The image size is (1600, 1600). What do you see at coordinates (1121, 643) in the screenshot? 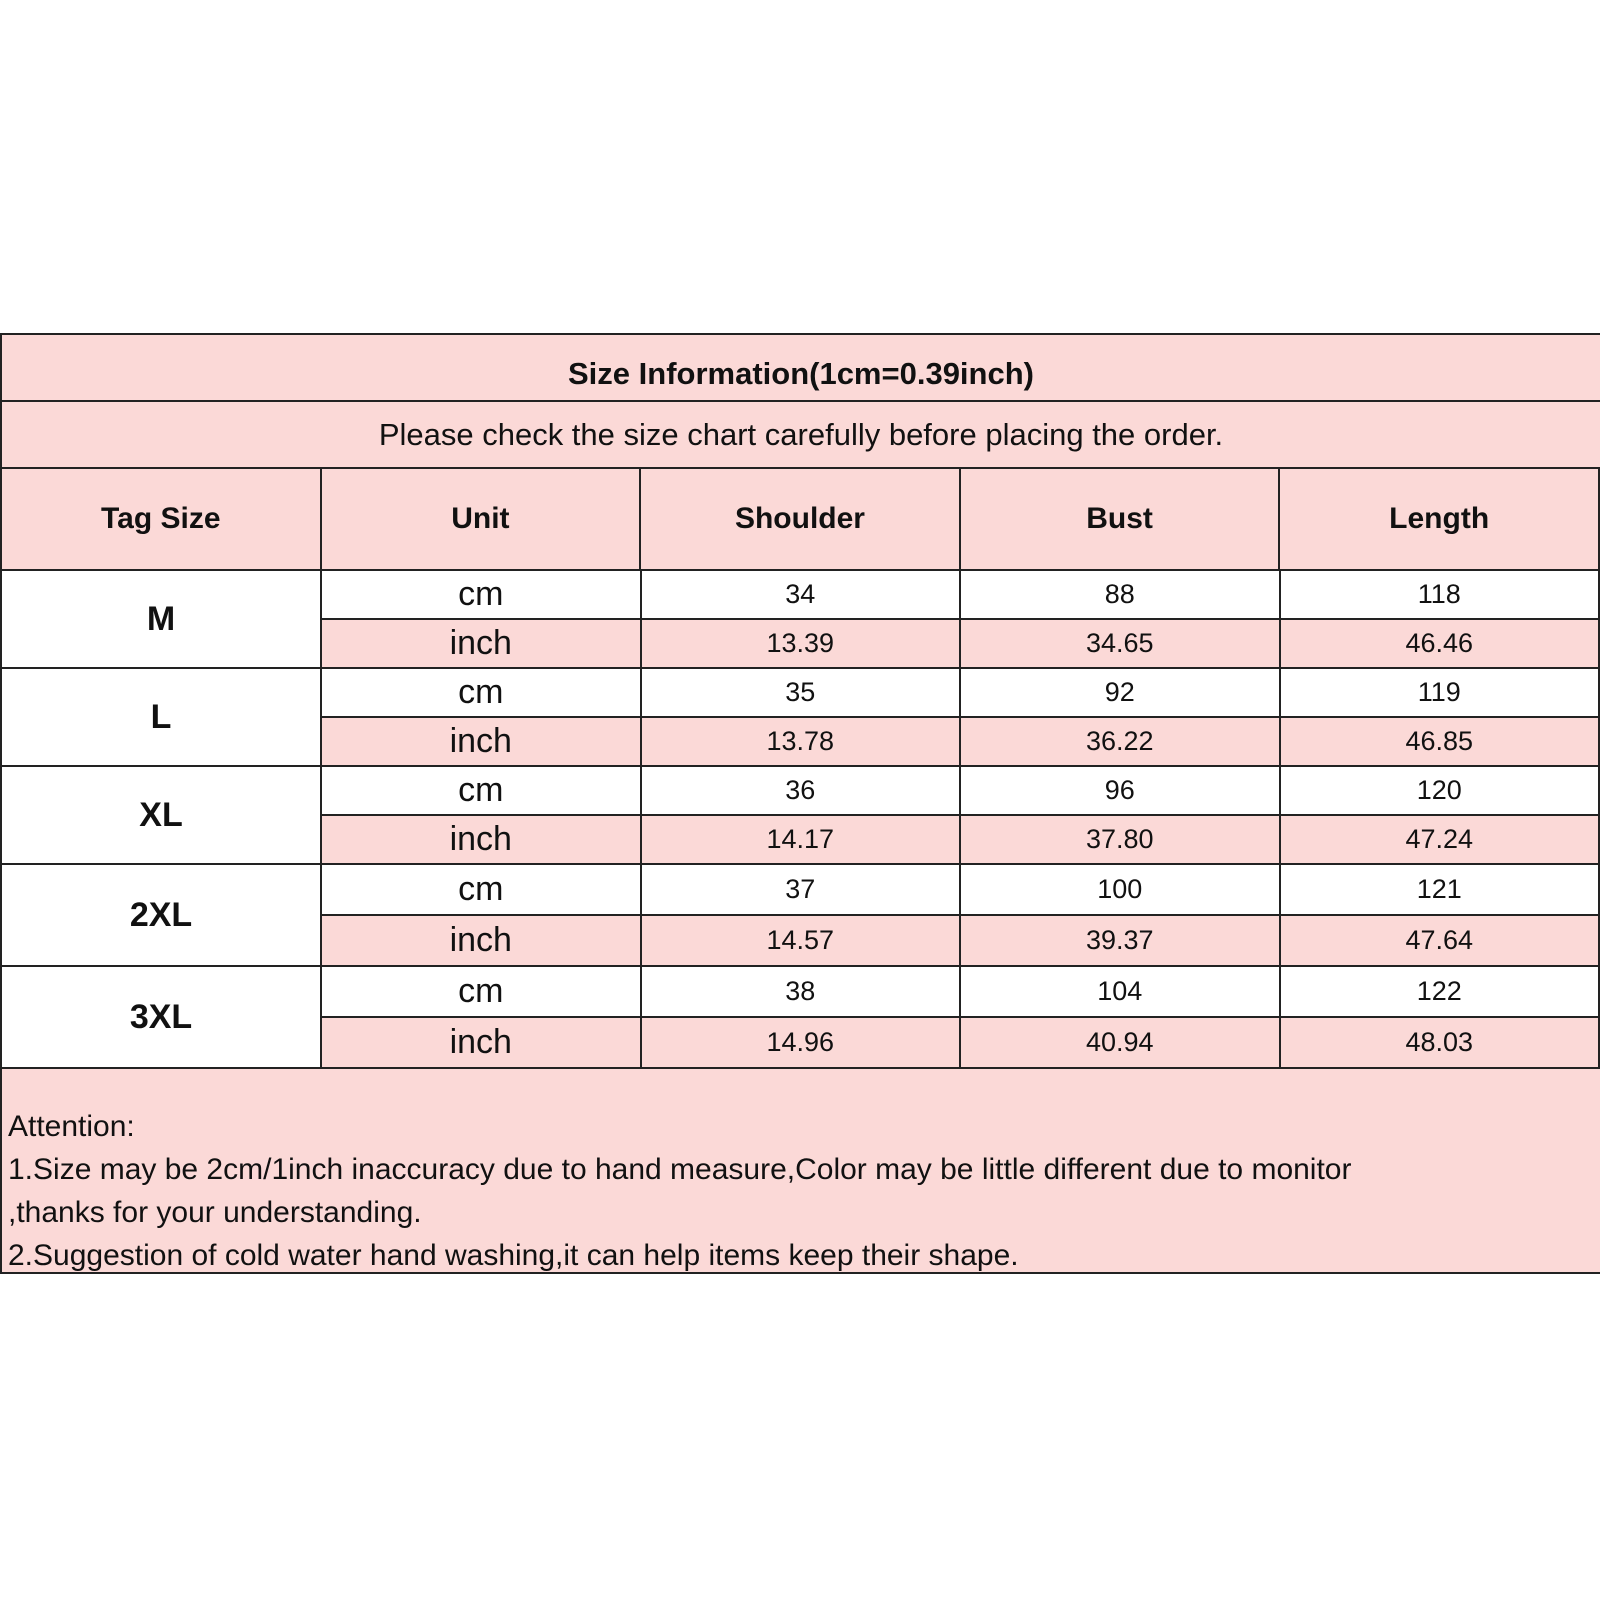
I see `bust-cell: 34.65` at bounding box center [1121, 643].